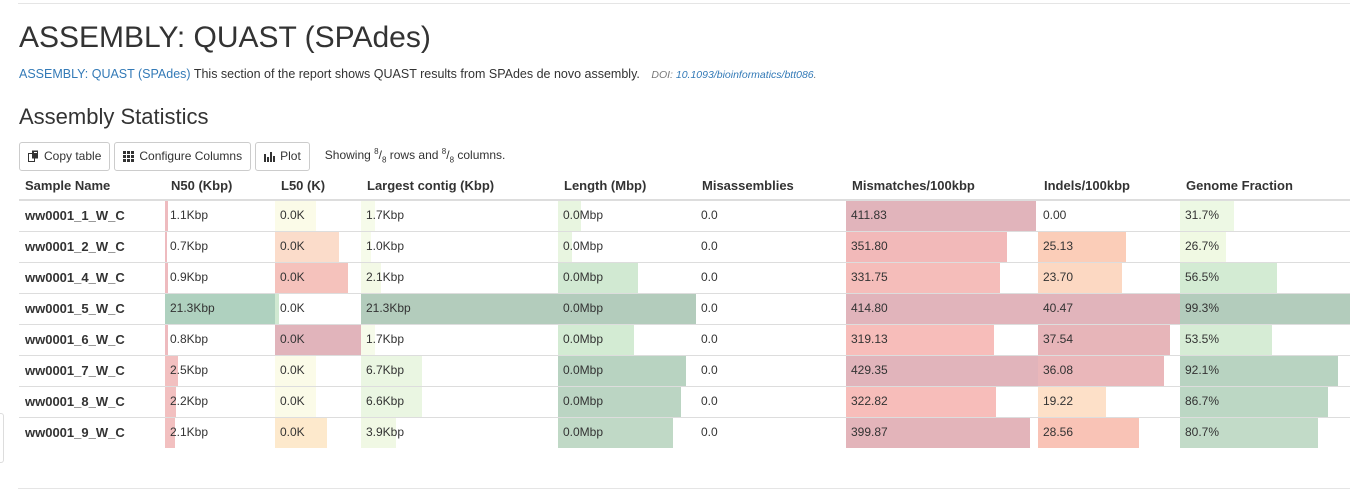 The image size is (1364, 491). What do you see at coordinates (1109, 370) in the screenshot?
I see `indels-cell: 36.08` at bounding box center [1109, 370].